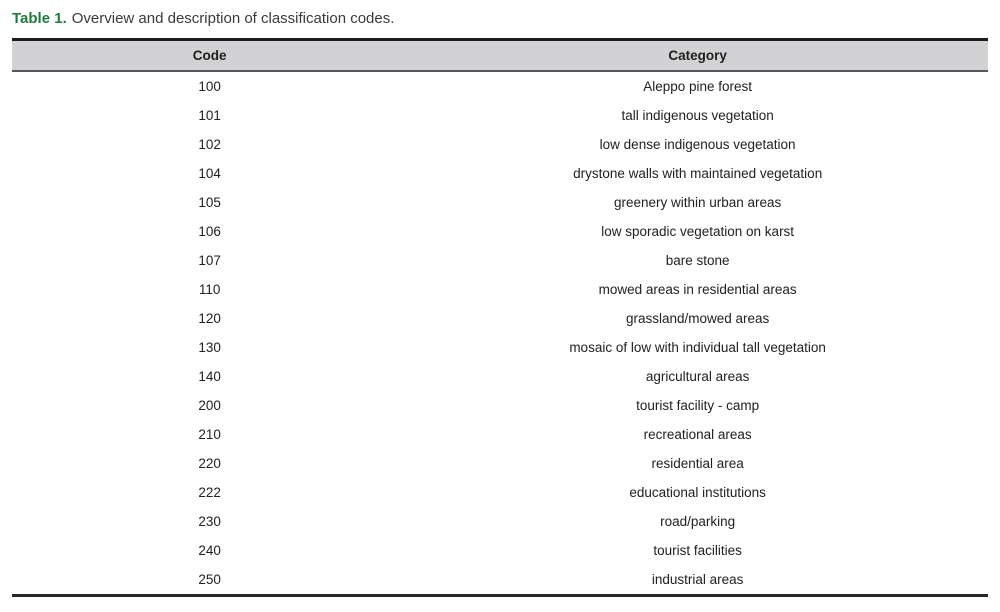  I want to click on category-cell: Aleppo pine forest, so click(698, 86).